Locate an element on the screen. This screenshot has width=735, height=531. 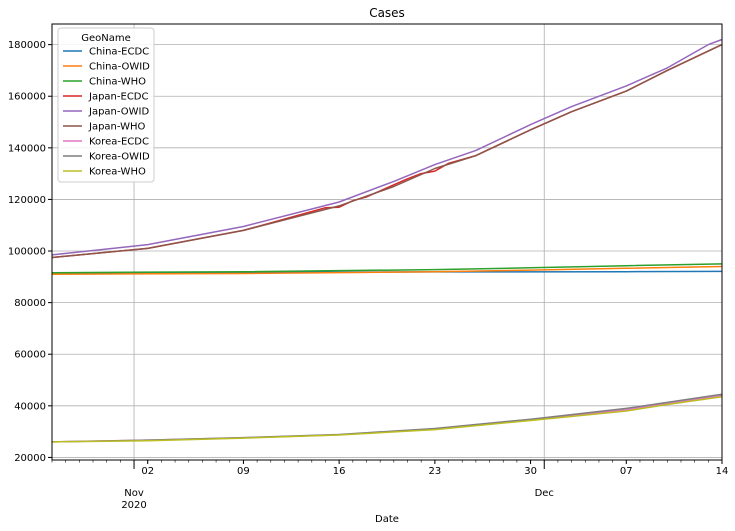
x-tick-label: 14 is located at coordinates (722, 471).